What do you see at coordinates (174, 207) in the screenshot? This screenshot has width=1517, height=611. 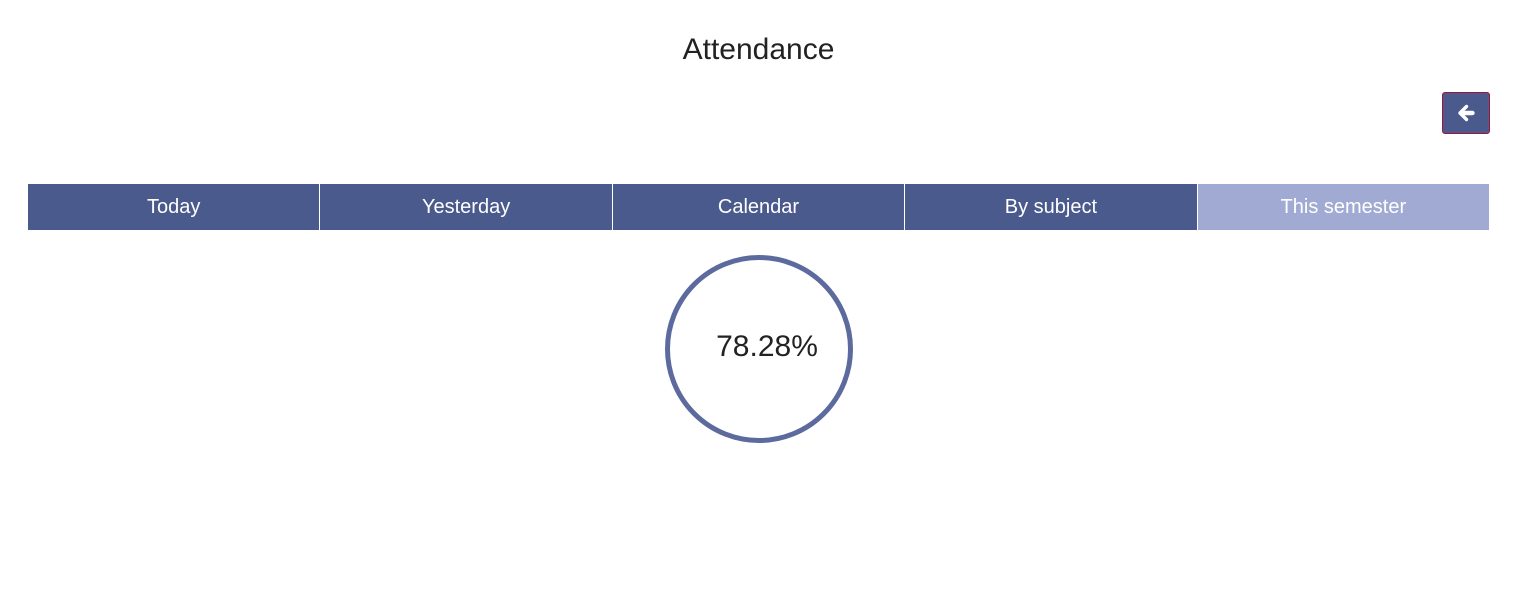 I see `tab-today: Today` at bounding box center [174, 207].